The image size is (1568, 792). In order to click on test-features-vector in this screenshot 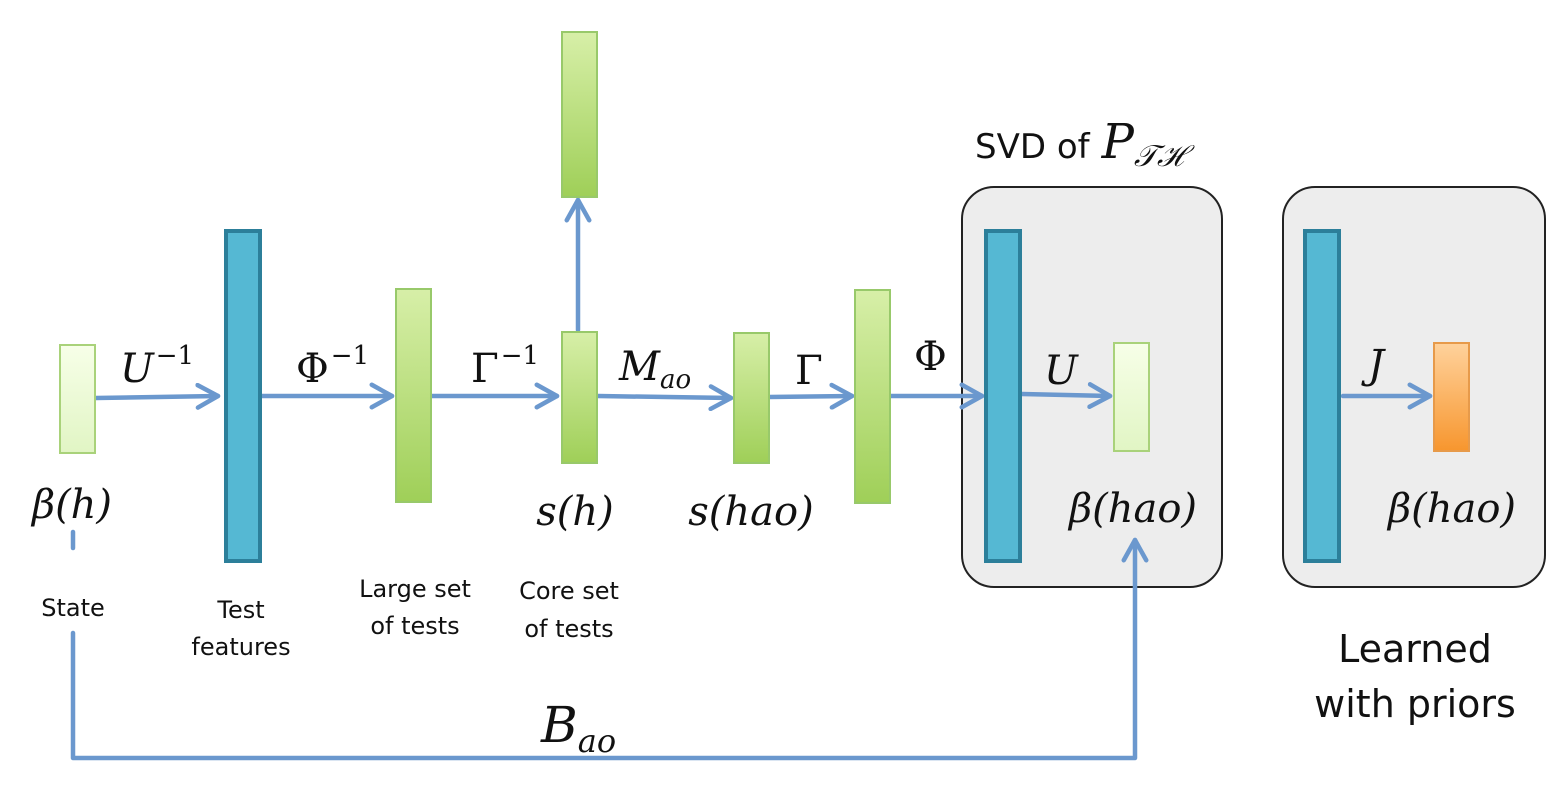, I will do `click(243, 396)`.